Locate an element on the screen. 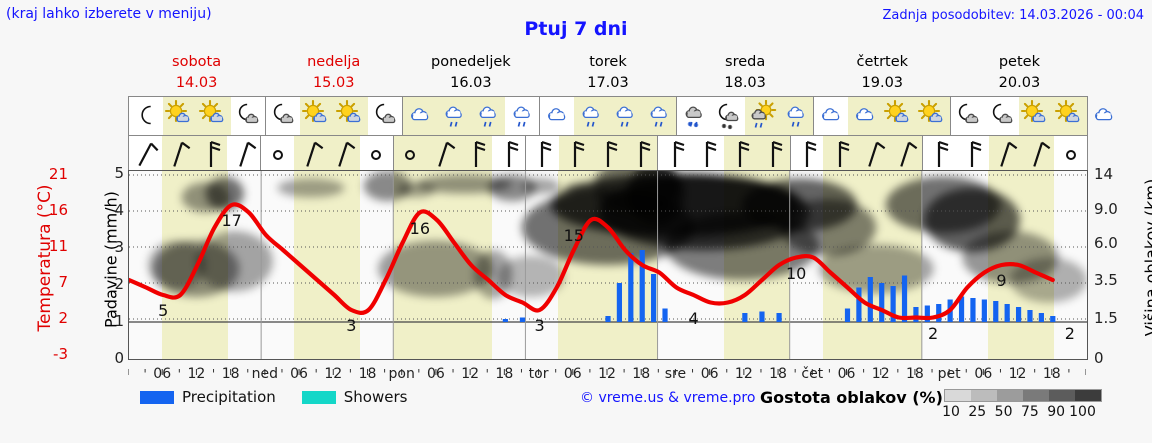 The image size is (1152, 443). cloud-density-tick: 50 is located at coordinates (1003, 412).